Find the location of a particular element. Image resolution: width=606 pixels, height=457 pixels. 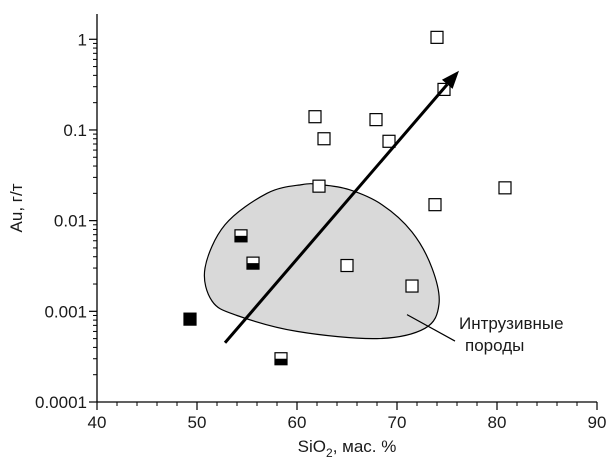

y-tick-label: 0.001 is located at coordinates (65, 311).